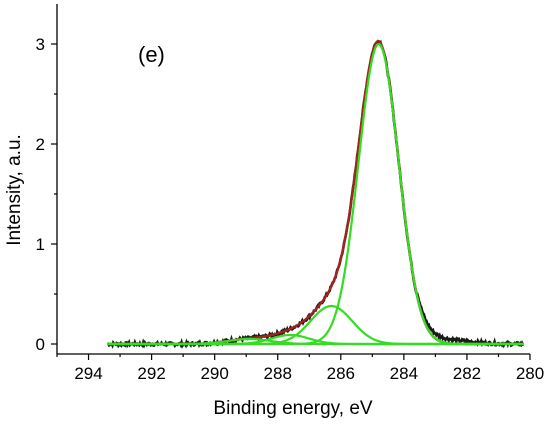 The width and height of the screenshot is (550, 424). Describe the element at coordinates (467, 373) in the screenshot. I see `x-tick-label: 282` at that location.